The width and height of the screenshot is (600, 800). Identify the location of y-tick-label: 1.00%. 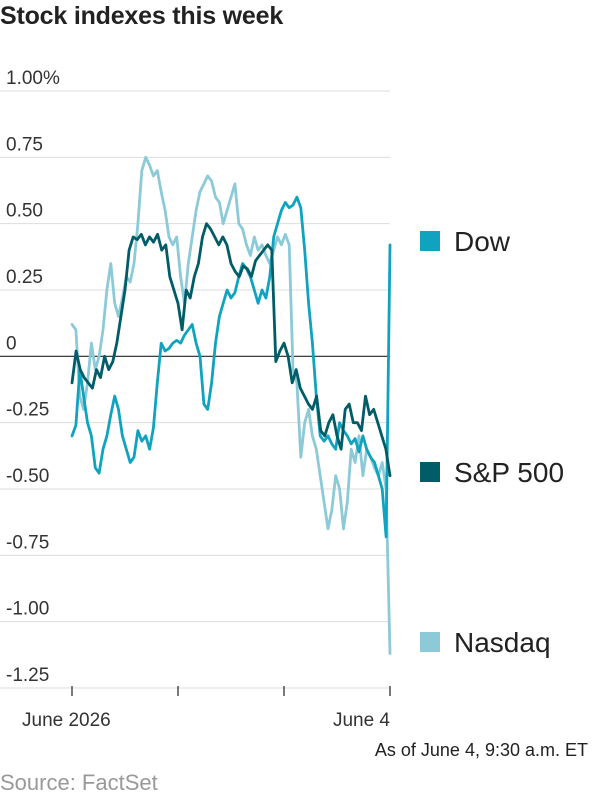
(33, 78).